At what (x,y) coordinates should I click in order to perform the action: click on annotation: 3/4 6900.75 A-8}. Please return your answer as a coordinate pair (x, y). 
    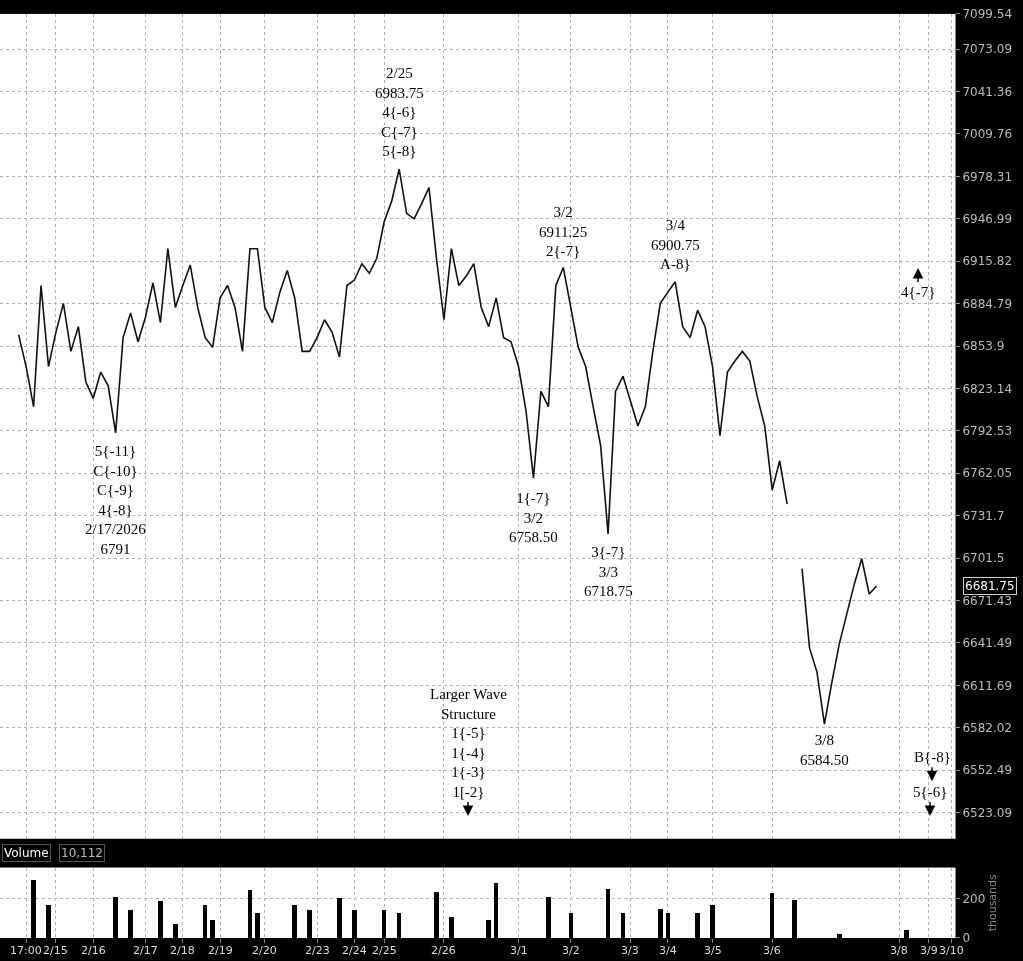
    Looking at the image, I should click on (675, 244).